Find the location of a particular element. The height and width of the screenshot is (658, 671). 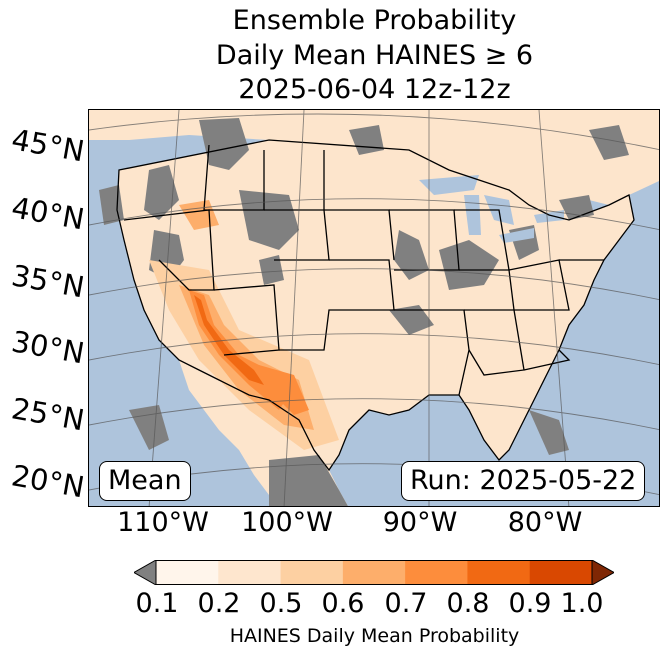

colorbar-over-arrow is located at coordinates (602, 572).